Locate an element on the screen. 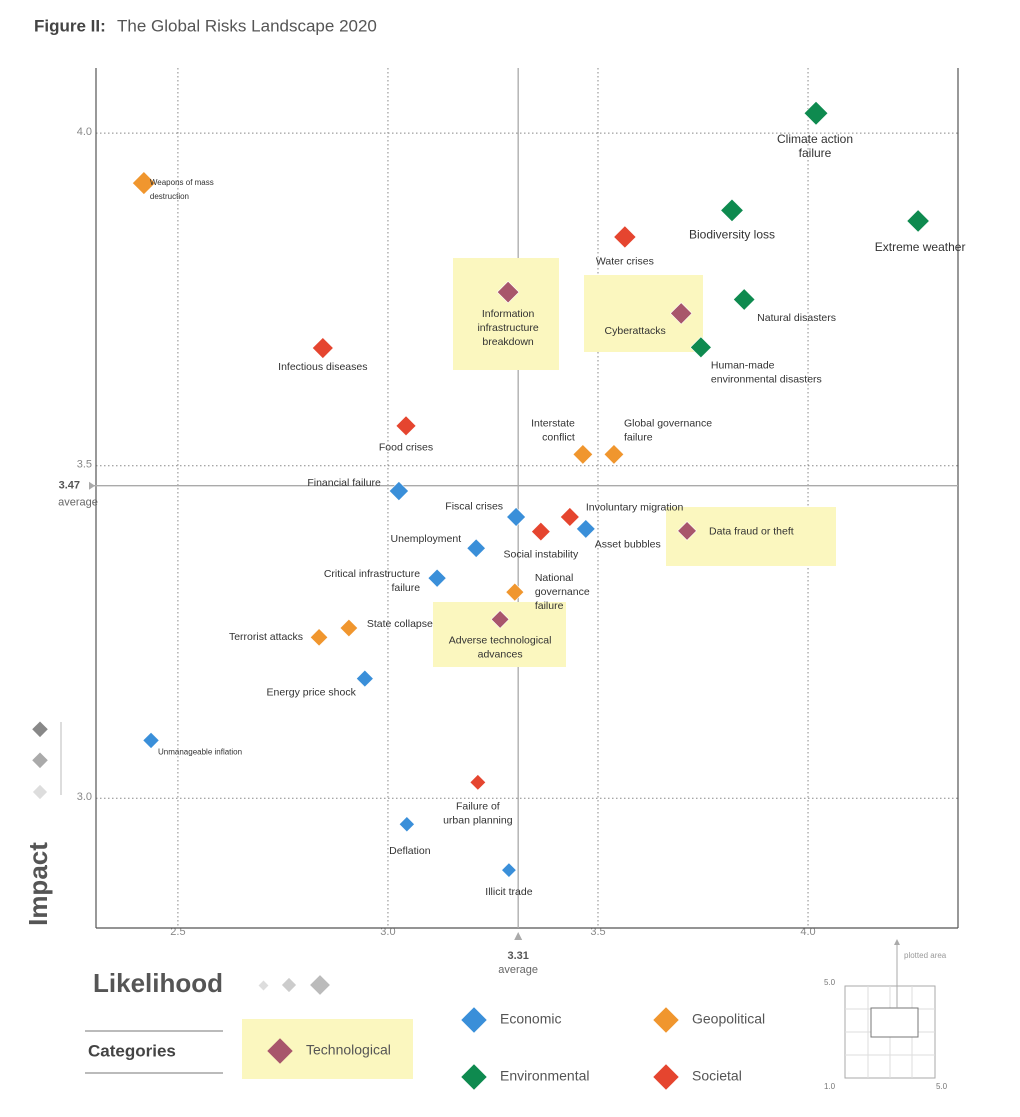 The height and width of the screenshot is (1117, 1020). impact-icon is located at coordinates (47, 760).